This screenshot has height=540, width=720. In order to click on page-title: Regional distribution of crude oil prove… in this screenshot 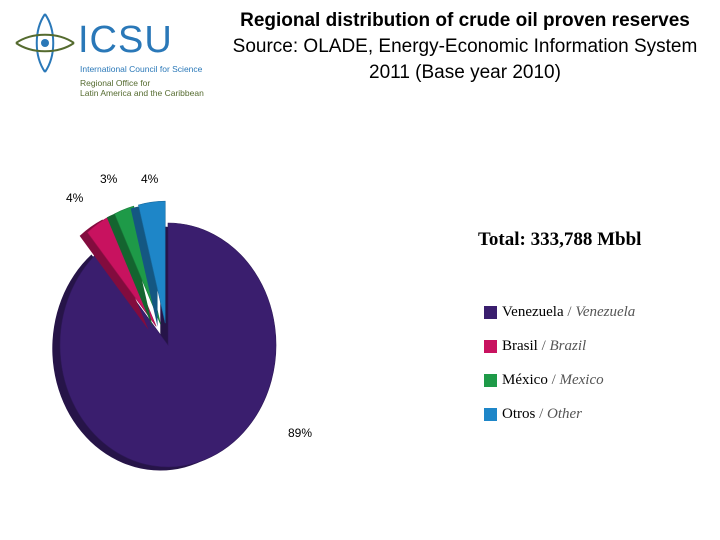, I will do `click(465, 20)`.